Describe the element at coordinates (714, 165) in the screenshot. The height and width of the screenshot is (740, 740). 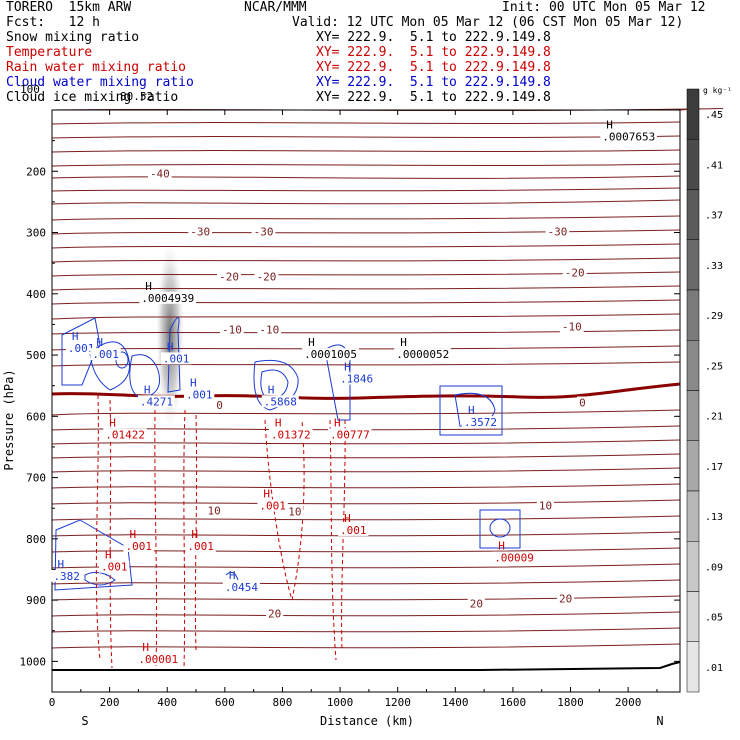
I see `colorbar-label: .41` at that location.